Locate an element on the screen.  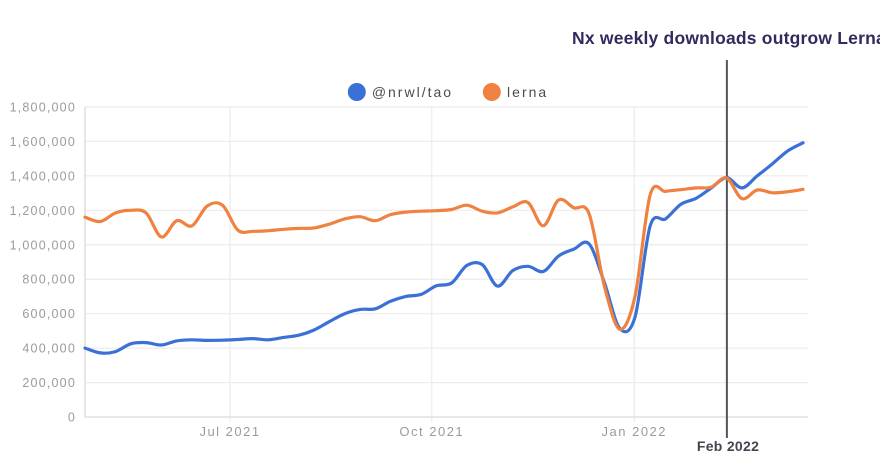
y-tick-label: 1,400,000 is located at coordinates (43, 176).